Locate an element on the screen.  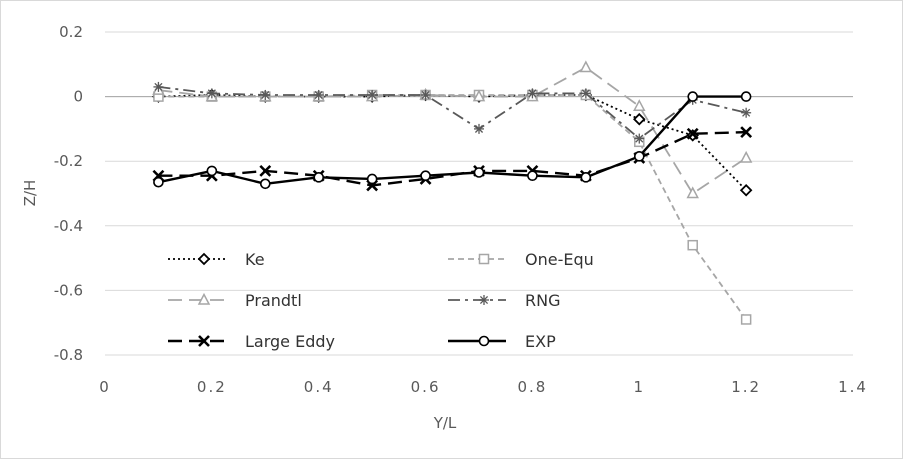
legend-label: Ke is located at coordinates (255, 259).